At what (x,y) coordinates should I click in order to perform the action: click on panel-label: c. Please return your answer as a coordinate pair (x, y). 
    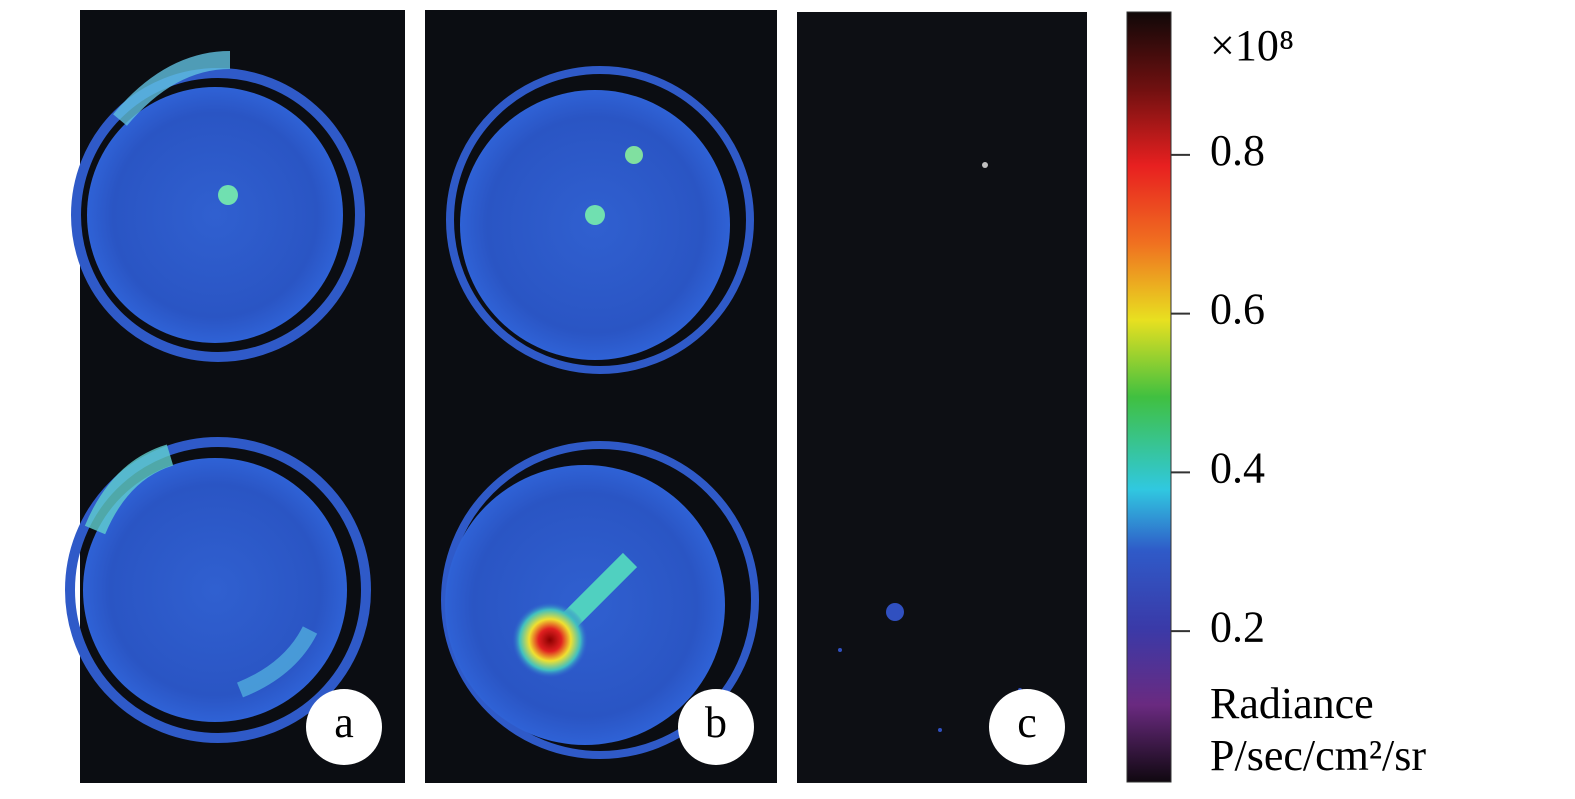
    Looking at the image, I should click on (1027, 722).